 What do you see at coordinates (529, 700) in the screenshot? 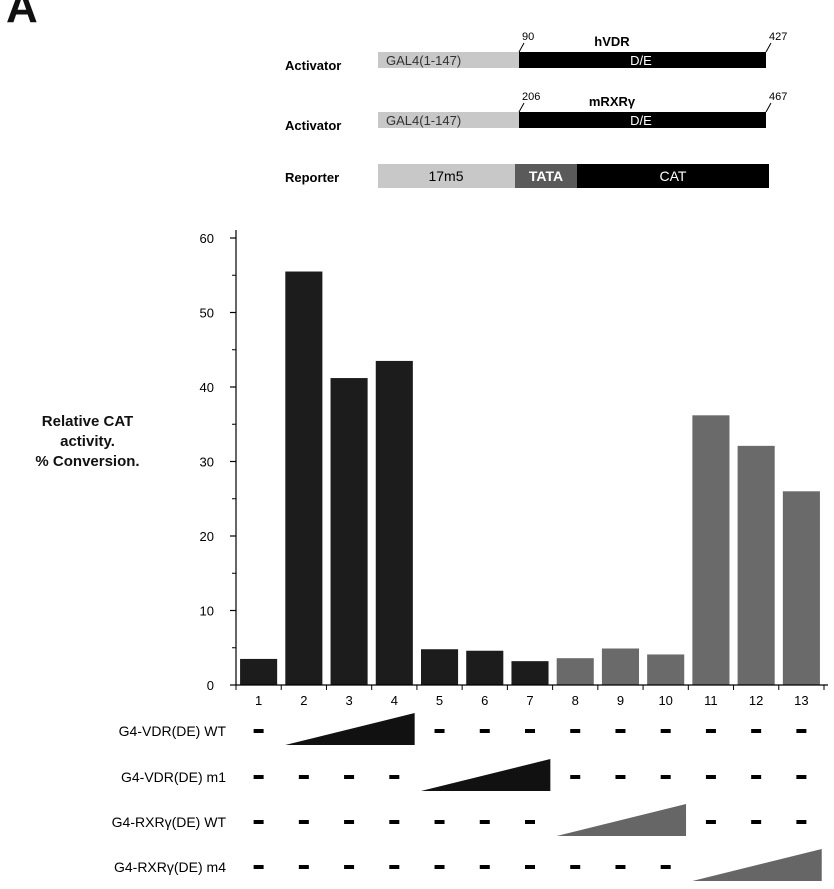
I see `x-tick-label: 7` at bounding box center [529, 700].